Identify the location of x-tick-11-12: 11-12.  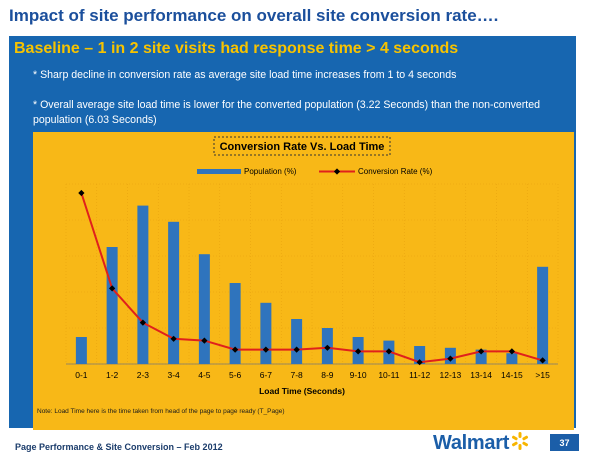
(419, 375).